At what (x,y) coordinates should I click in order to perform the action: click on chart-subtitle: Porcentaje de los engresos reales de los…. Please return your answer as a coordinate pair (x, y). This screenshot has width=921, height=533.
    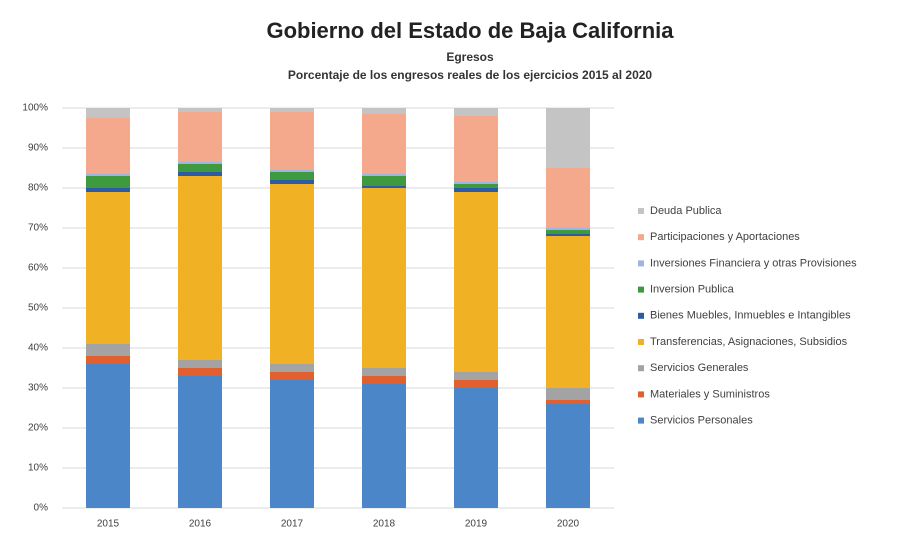
    Looking at the image, I should click on (470, 75).